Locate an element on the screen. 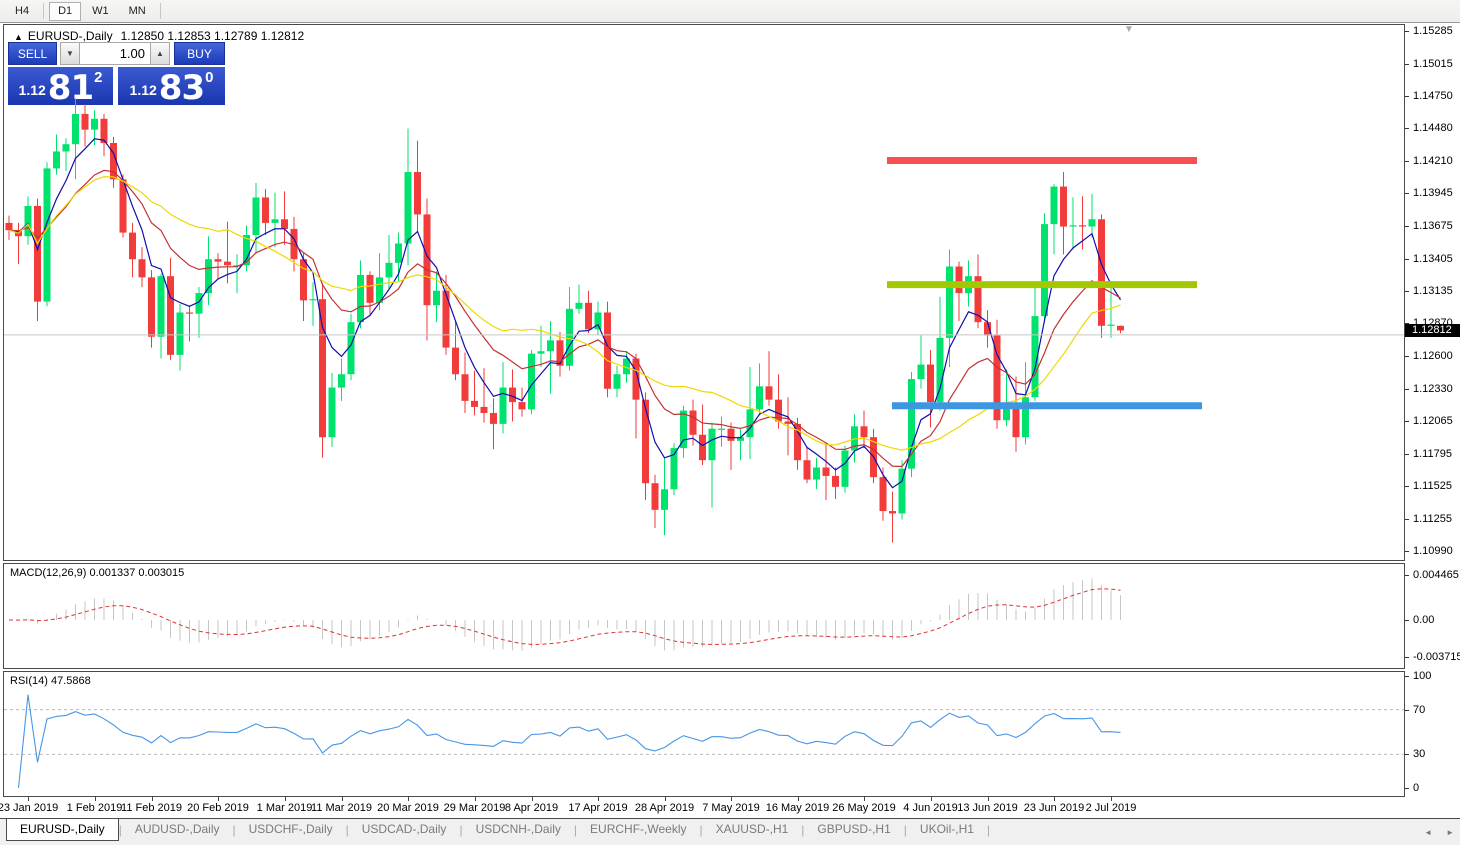 Image resolution: width=1460 pixels, height=845 pixels. time-axis-label: 23 Jun 2019 is located at coordinates (1054, 808).